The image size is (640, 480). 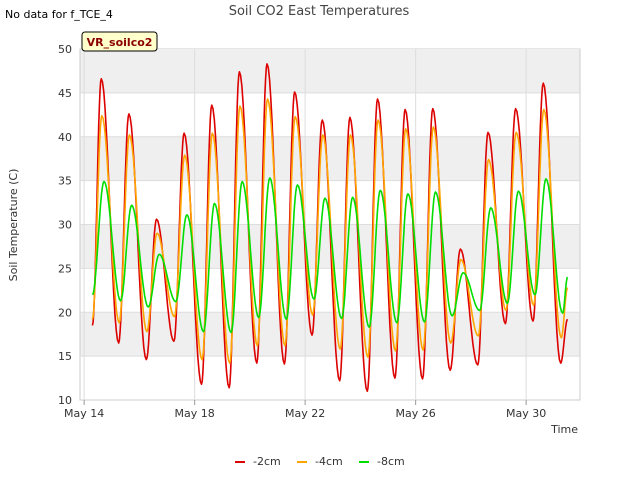 I want to click on x-tick-label: May 18, so click(x=195, y=413).